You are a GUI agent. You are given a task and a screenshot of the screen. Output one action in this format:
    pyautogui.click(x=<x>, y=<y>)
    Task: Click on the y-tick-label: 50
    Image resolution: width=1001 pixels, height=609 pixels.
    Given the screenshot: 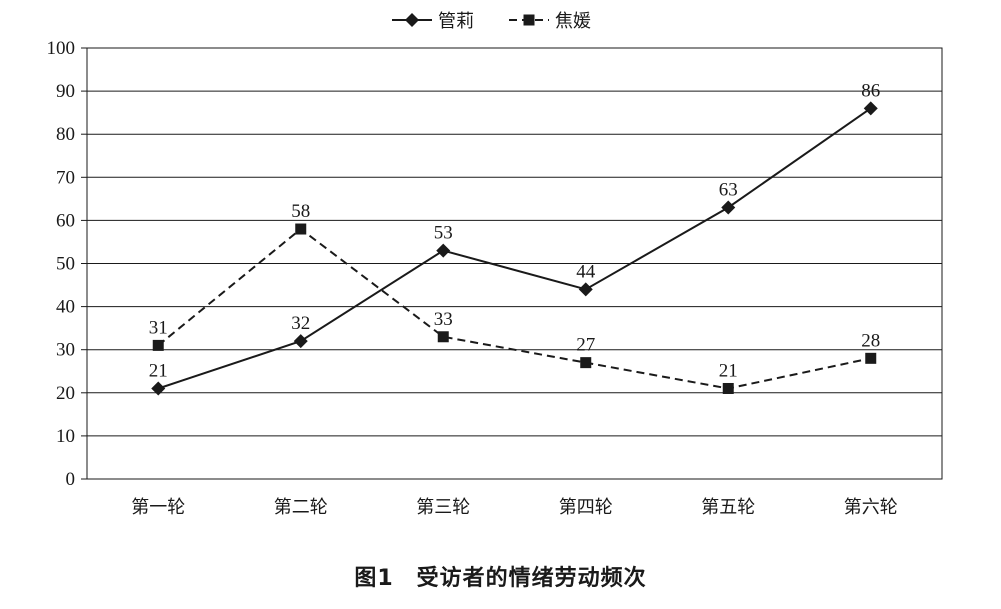 What is the action you would take?
    pyautogui.click(x=65, y=264)
    